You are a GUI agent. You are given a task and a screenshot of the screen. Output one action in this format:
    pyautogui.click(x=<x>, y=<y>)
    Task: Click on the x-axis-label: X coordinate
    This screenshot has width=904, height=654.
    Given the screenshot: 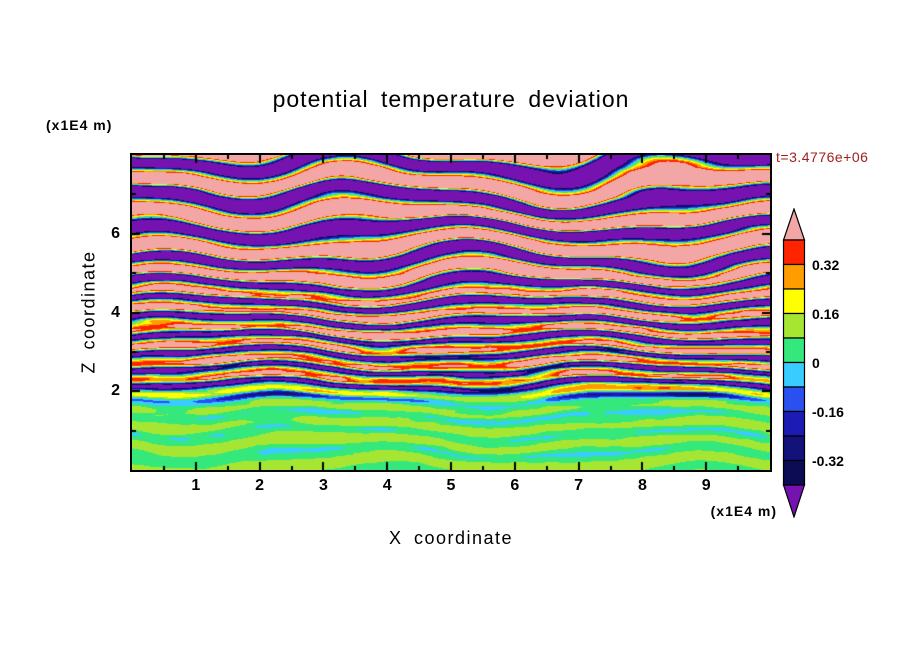 What is the action you would take?
    pyautogui.click(x=451, y=538)
    